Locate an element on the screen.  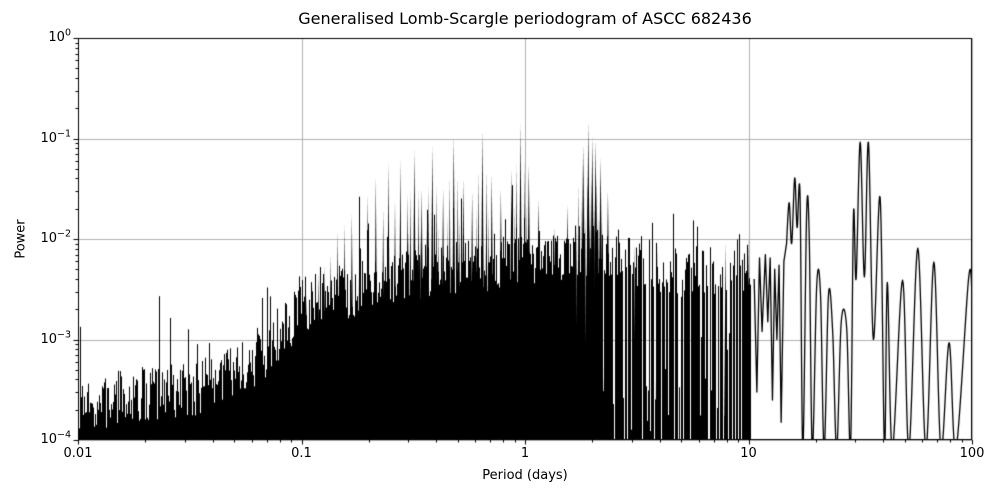
x-tick-label-0.01: 0.01 is located at coordinates (78, 453).